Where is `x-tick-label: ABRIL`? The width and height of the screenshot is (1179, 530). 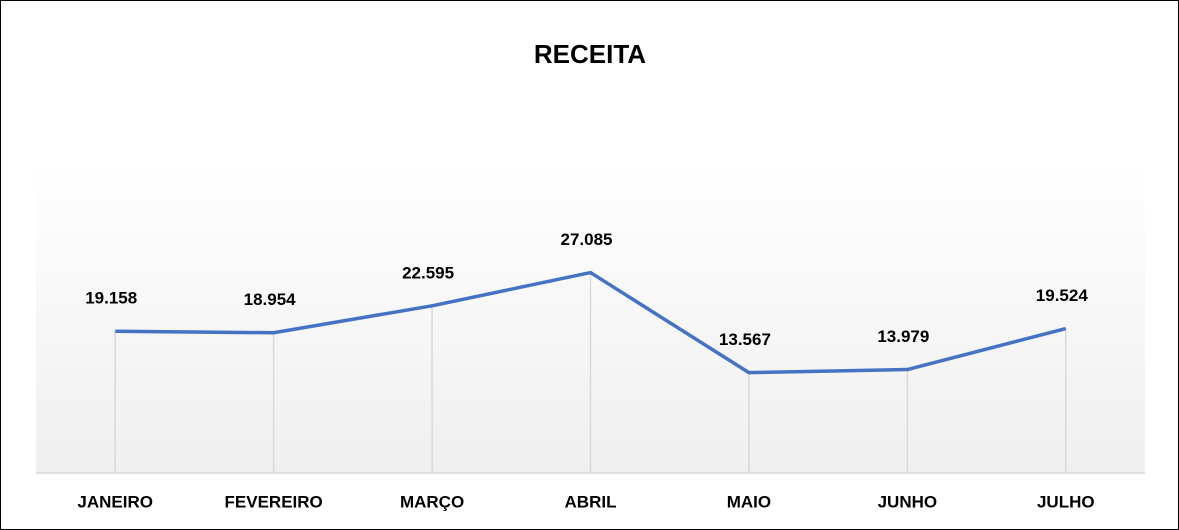 x-tick-label: ABRIL is located at coordinates (591, 501).